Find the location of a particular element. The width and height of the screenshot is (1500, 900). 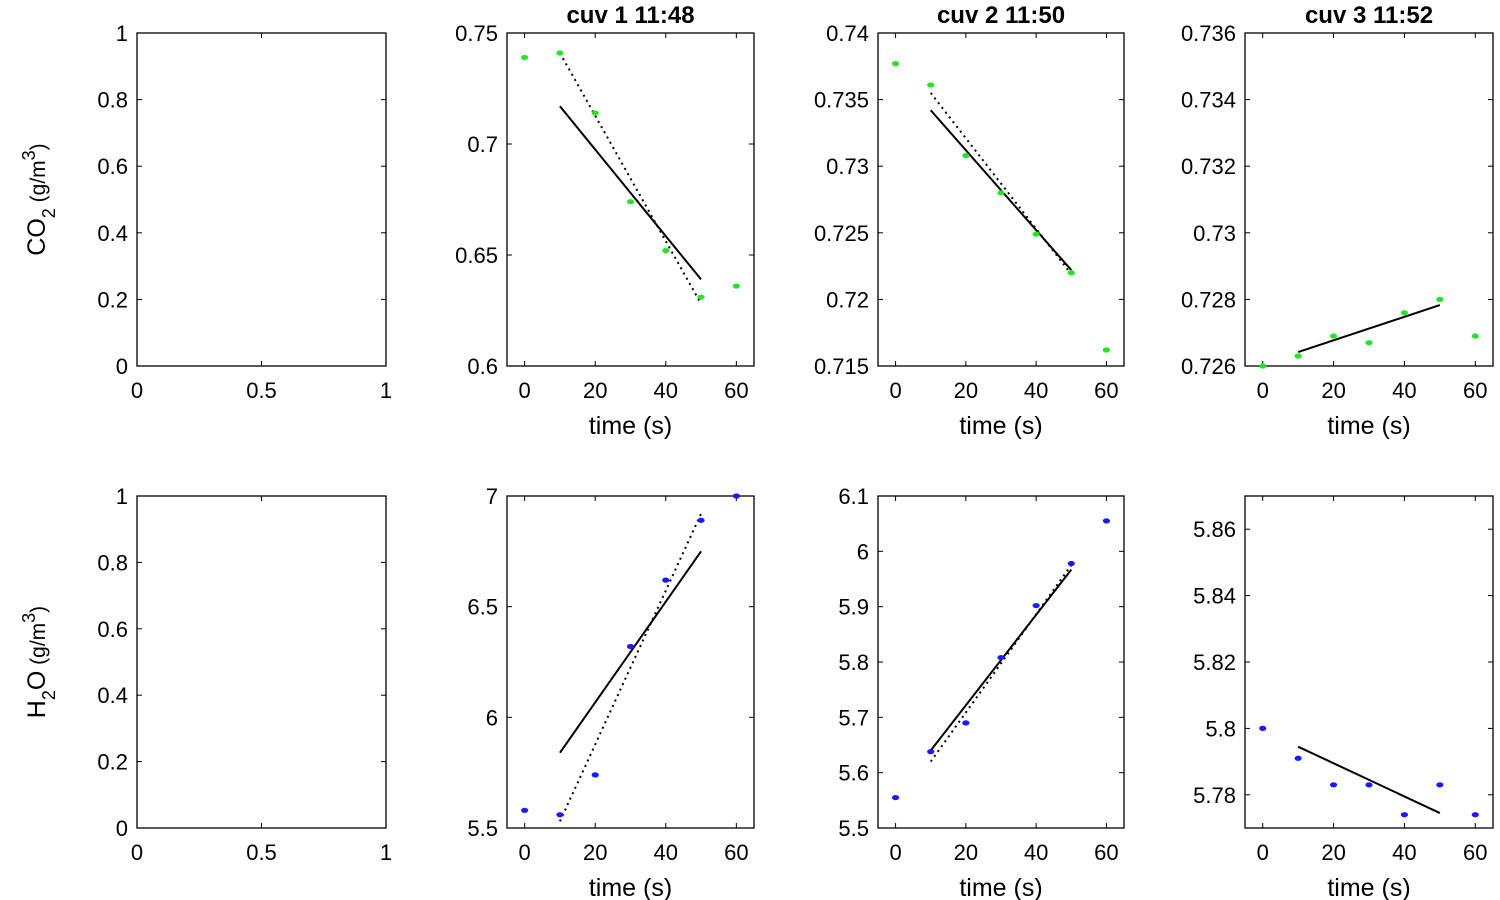

y-axis-label: CO2 (g/m3) is located at coordinates (39, 199).